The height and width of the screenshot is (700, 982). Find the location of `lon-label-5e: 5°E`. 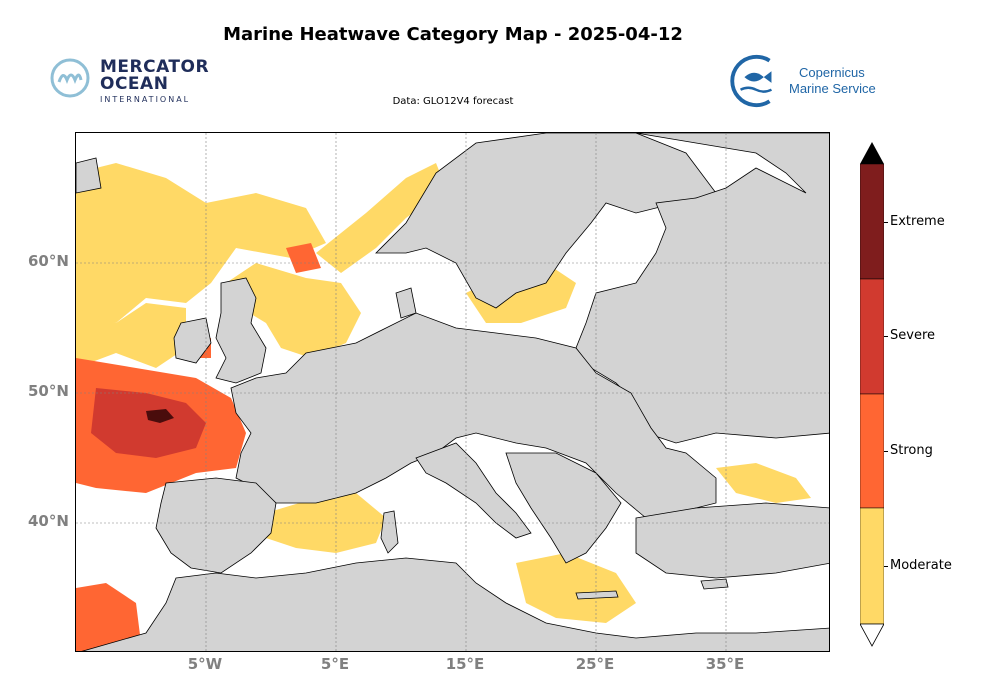

lon-label-5e: 5°E is located at coordinates (335, 664).